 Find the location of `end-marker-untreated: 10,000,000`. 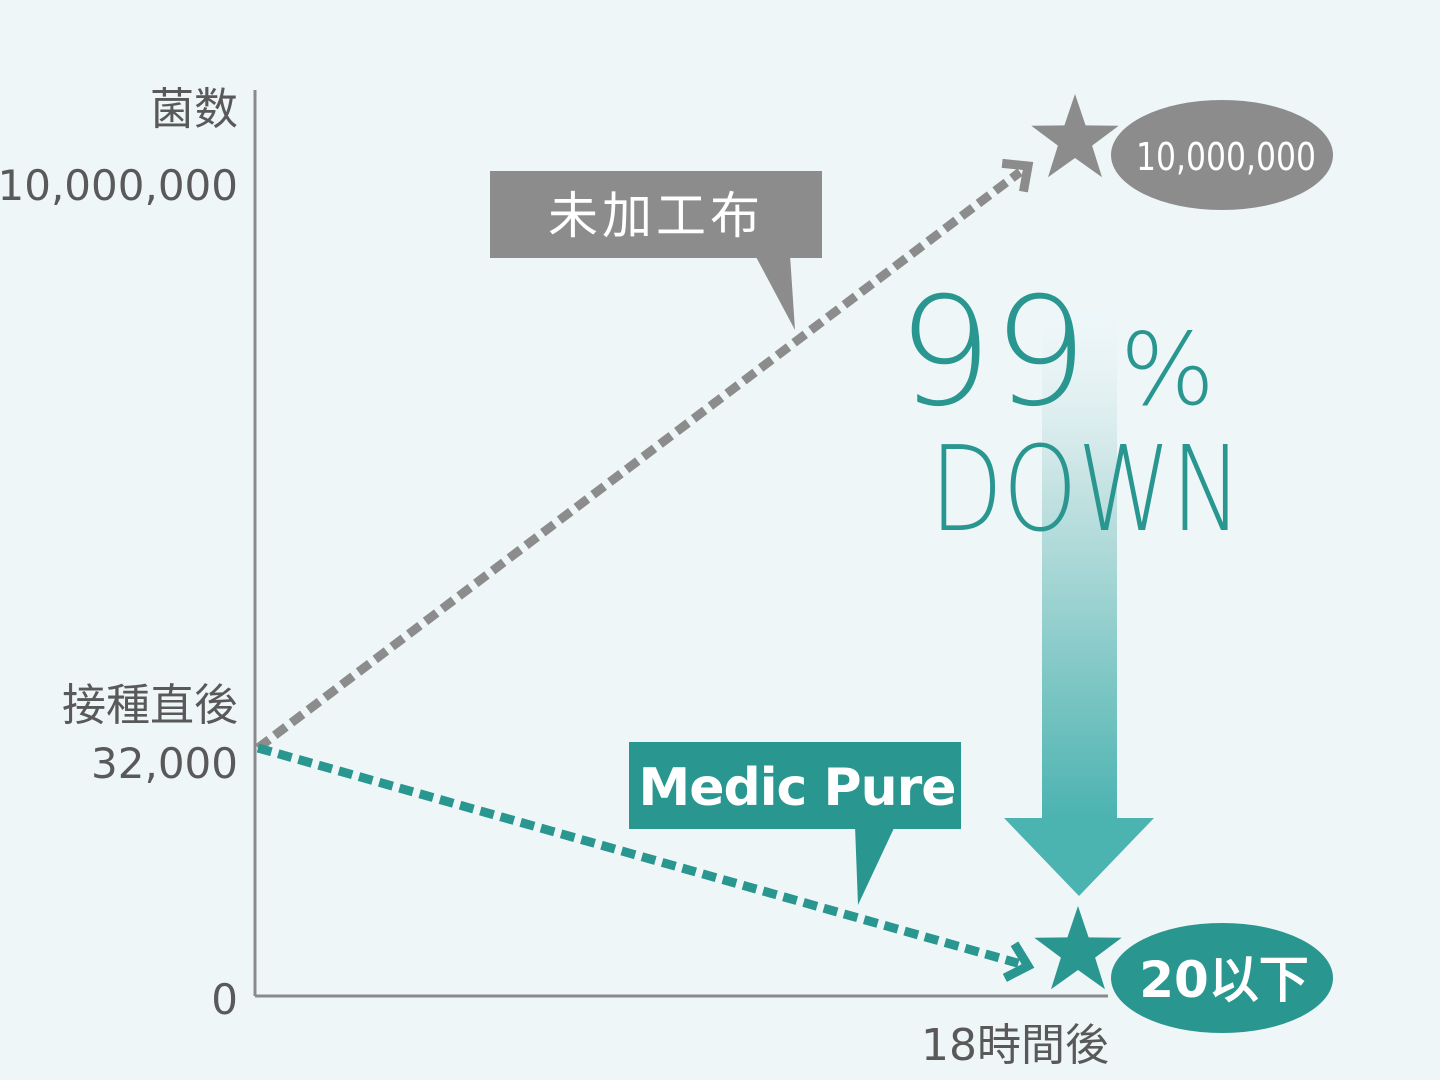

end-marker-untreated: 10,000,000 is located at coordinates (1182, 152).